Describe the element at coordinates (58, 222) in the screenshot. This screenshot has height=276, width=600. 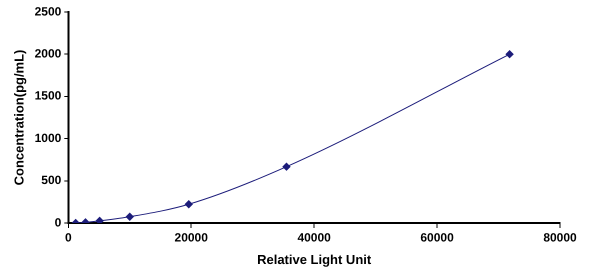
I see `y-tick-label: 0` at that location.